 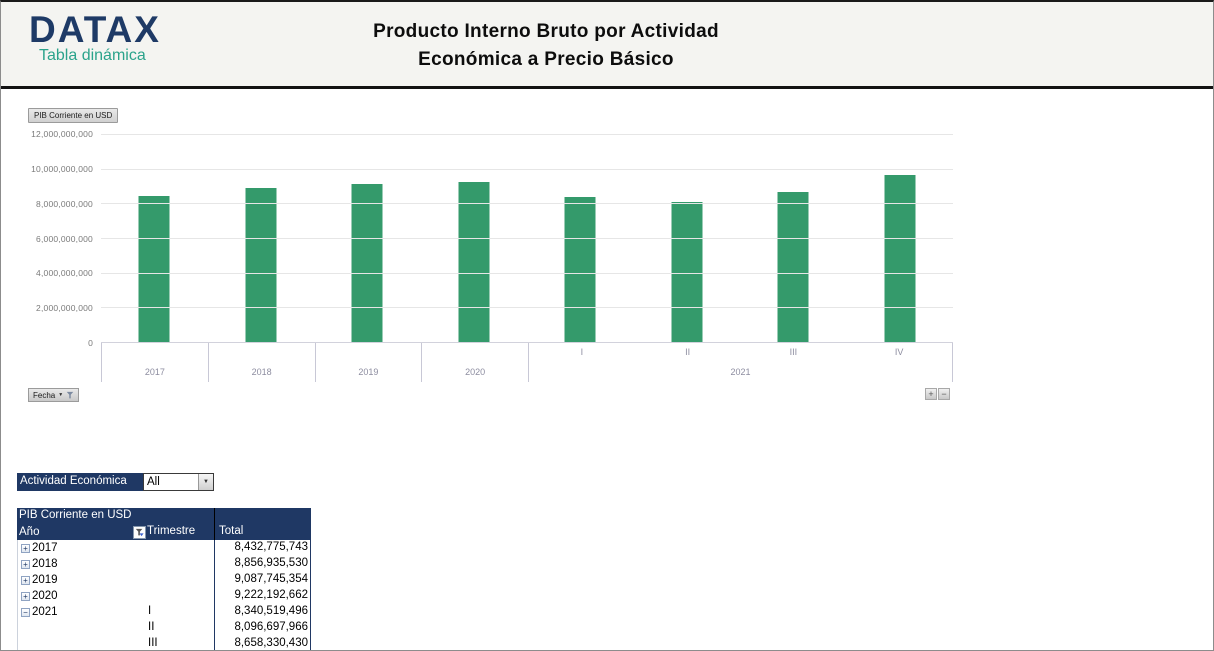 I want to click on axis-field-label: Fecha, so click(x=44, y=395).